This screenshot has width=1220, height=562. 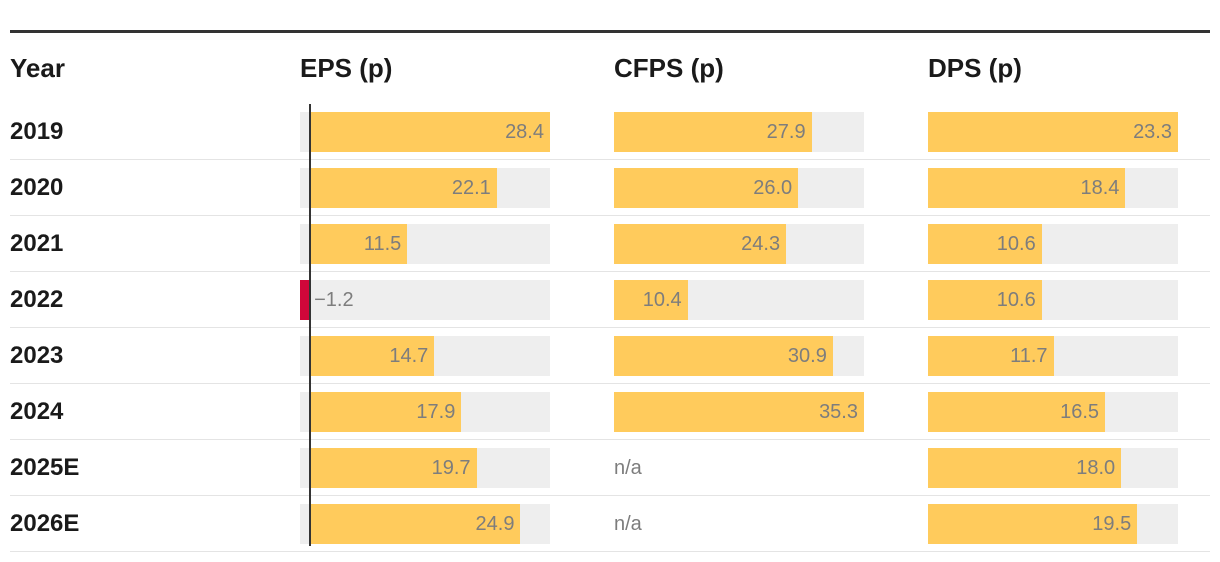 I want to click on eps-value-label: 14.7, so click(x=409, y=356).